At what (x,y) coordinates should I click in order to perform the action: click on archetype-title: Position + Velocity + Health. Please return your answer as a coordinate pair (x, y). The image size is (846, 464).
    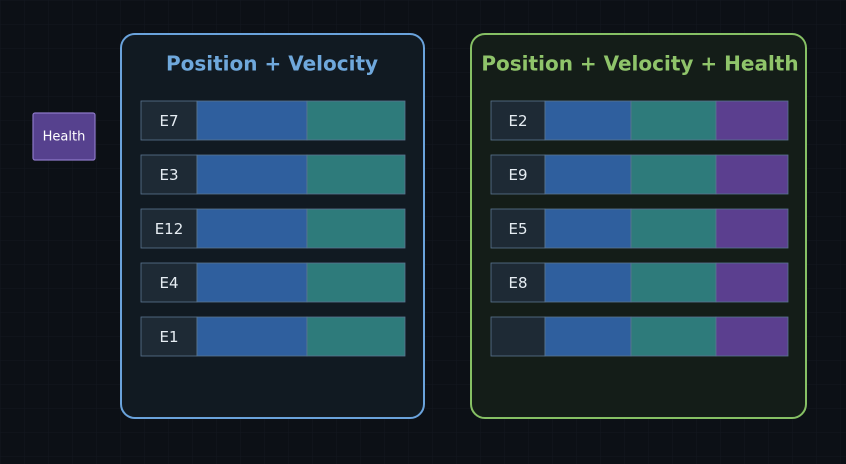
    Looking at the image, I should click on (639, 64).